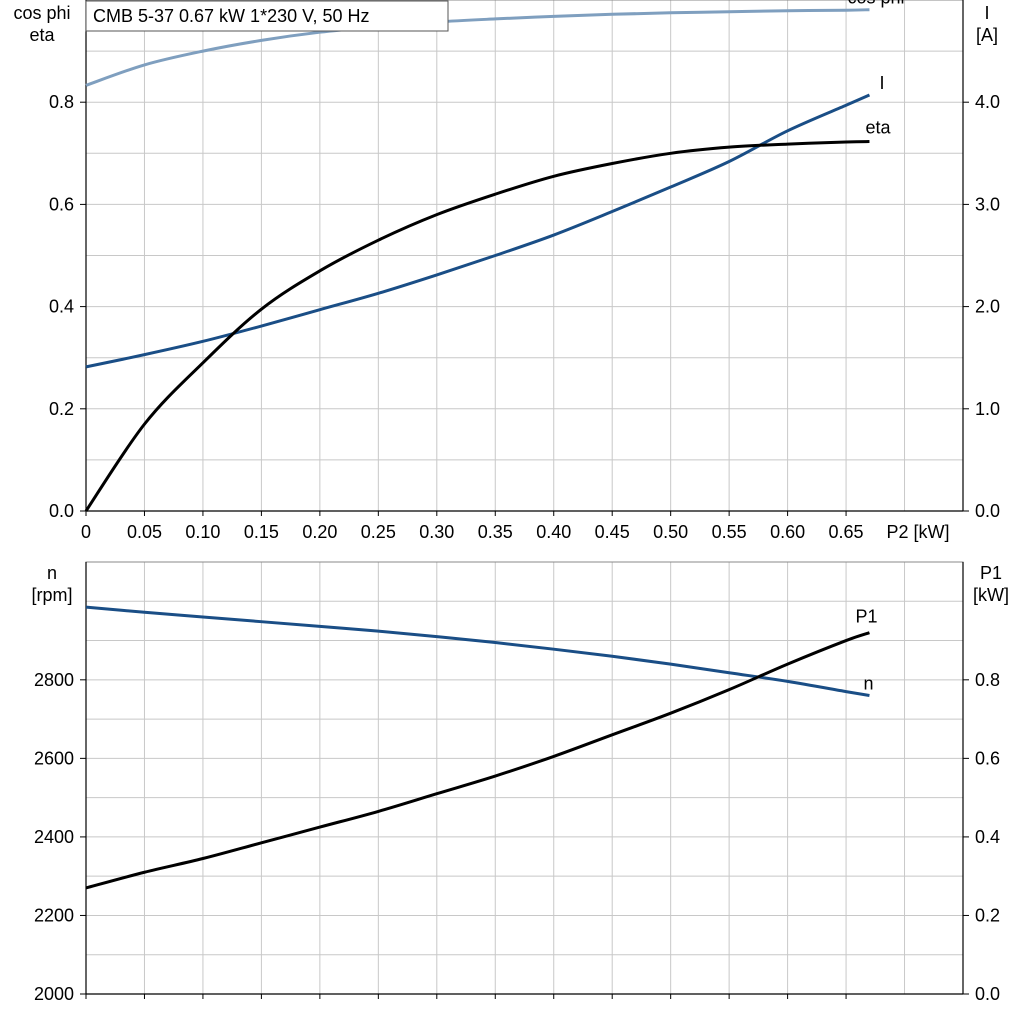 This screenshot has height=1024, width=1024. What do you see at coordinates (987, 915) in the screenshot?
I see `bottom-right-y-tick-label: 0.2` at bounding box center [987, 915].